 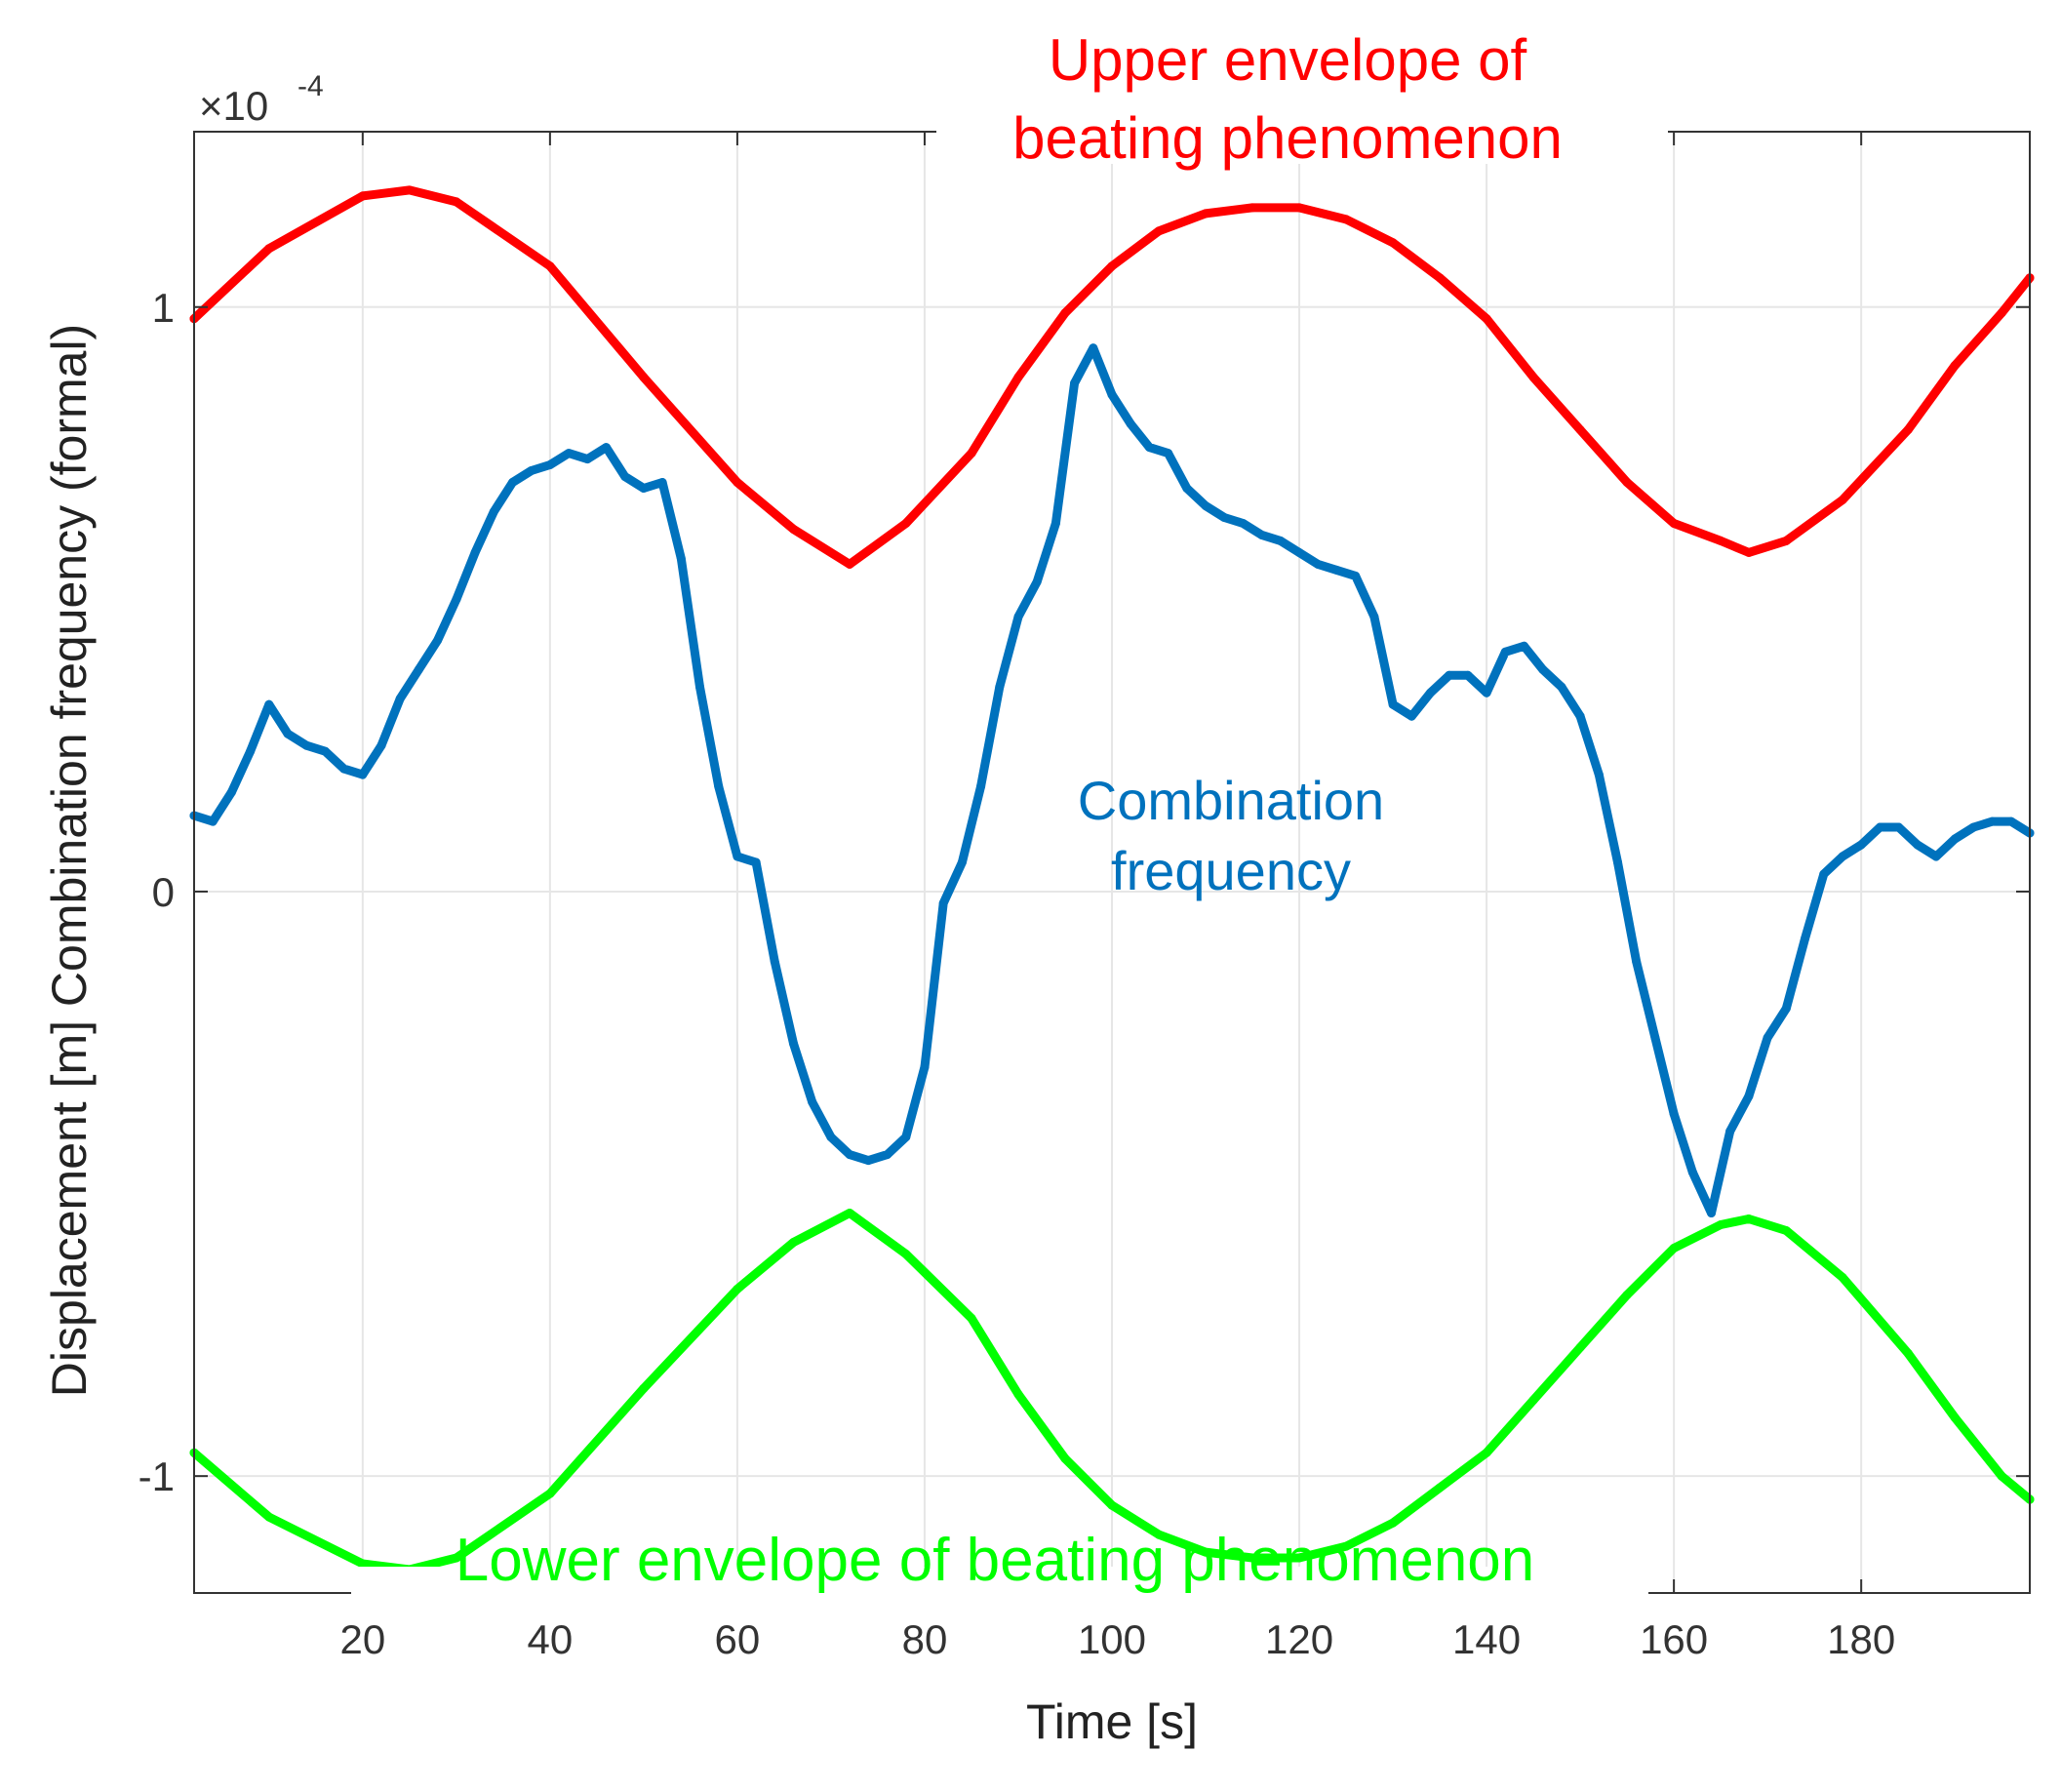 I want to click on upper-envelope-label-line: beating phenomenon, so click(x=1288, y=138).